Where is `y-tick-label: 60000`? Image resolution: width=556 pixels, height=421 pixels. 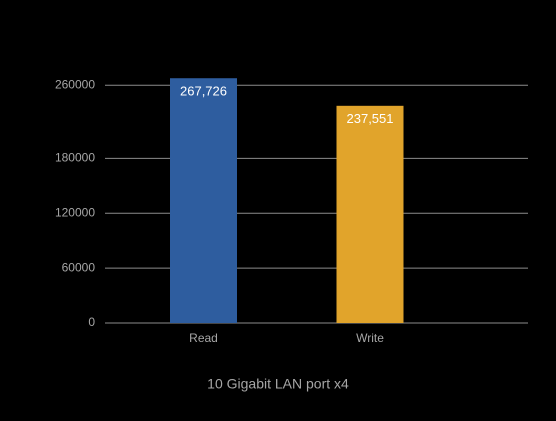 y-tick-label: 60000 is located at coordinates (79, 267).